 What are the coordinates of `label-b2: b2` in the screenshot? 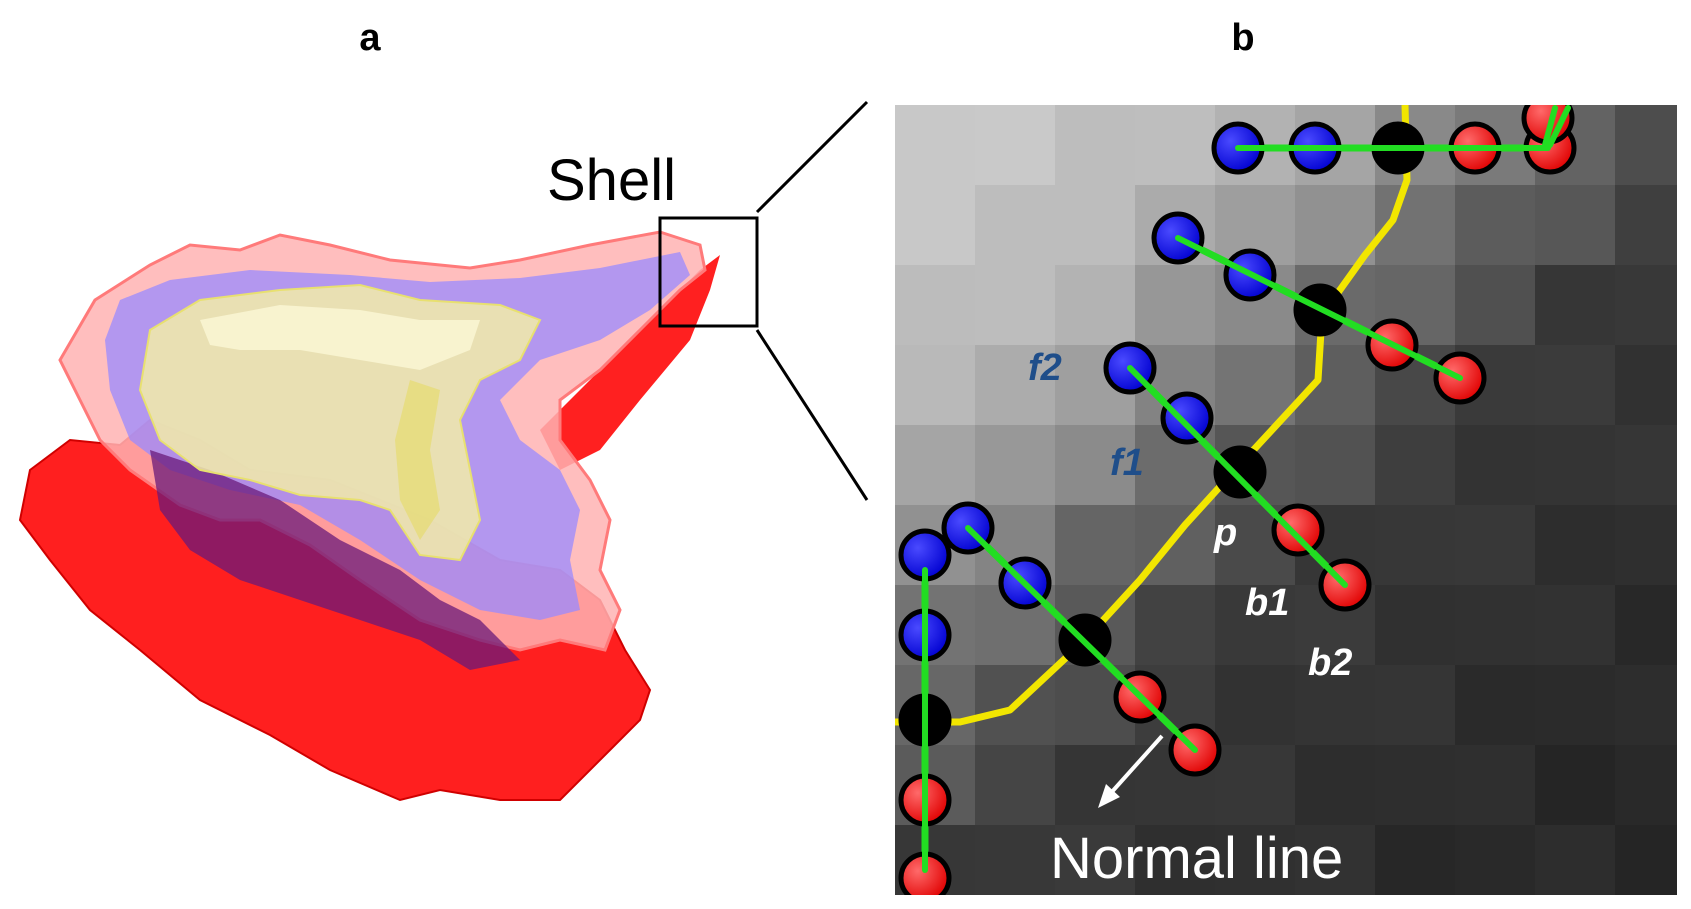 It's located at (1330, 663).